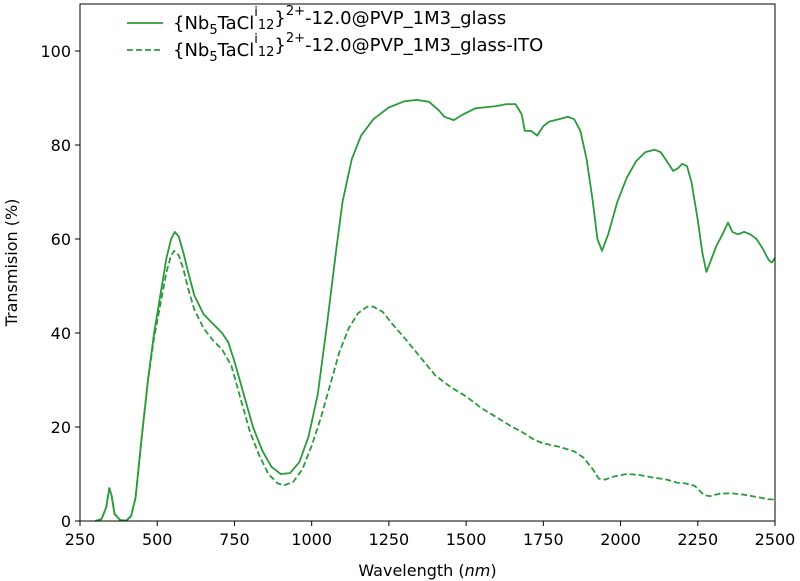 The width and height of the screenshot is (800, 581). I want to click on x-axis-label: Wavelength (nm), so click(427, 570).